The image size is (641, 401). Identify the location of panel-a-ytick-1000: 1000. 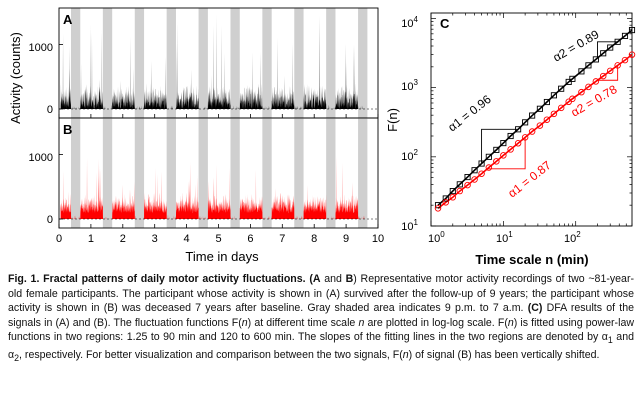
(41, 48).